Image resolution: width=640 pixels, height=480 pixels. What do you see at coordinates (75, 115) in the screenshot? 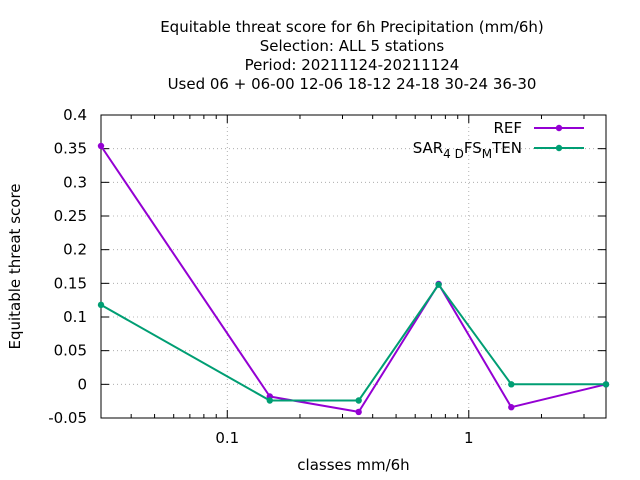
I see `y-tick-label: 0.4` at bounding box center [75, 115].